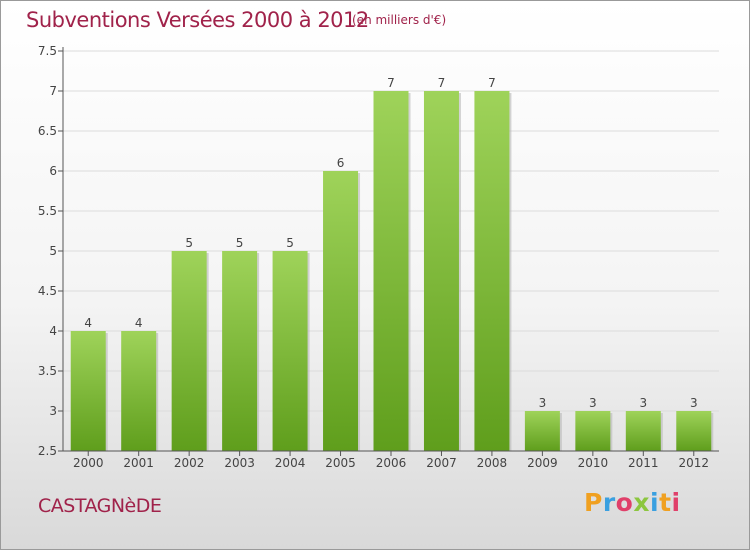 This screenshot has width=750, height=551. What do you see at coordinates (53, 411) in the screenshot?
I see `y-tick-label: 3` at bounding box center [53, 411].